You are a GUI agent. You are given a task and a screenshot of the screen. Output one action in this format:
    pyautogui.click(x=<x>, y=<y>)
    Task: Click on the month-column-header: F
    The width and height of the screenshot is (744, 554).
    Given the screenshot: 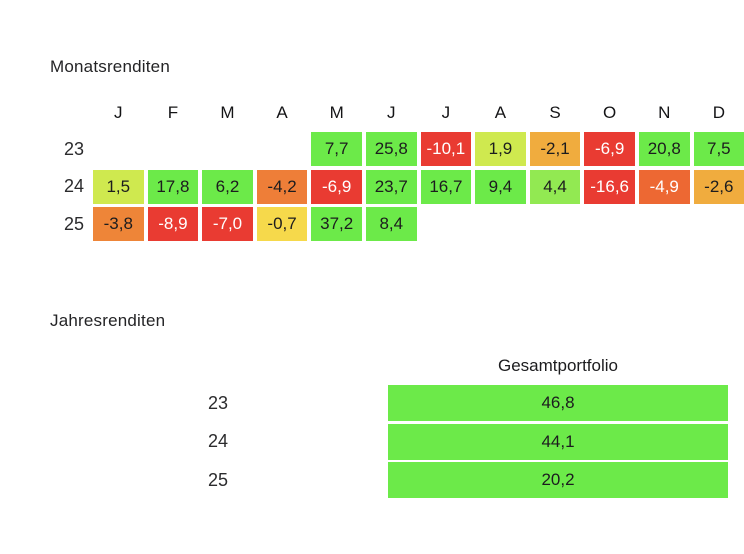 What is the action you would take?
    pyautogui.click(x=173, y=112)
    